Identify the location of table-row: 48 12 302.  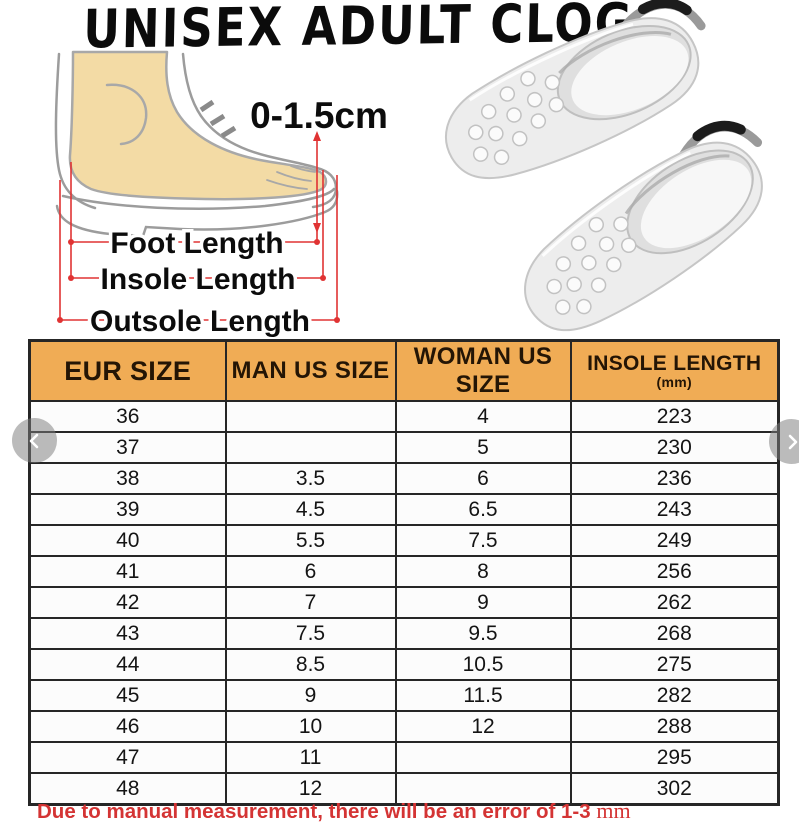
(404, 789).